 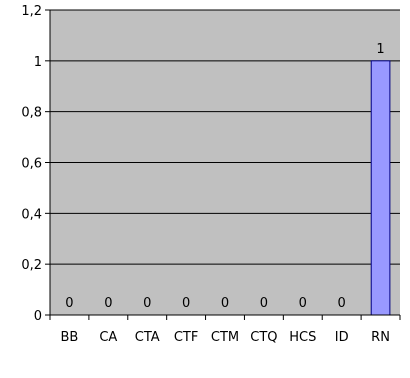 What do you see at coordinates (302, 337) in the screenshot?
I see `x-tick-label: HCS` at bounding box center [302, 337].